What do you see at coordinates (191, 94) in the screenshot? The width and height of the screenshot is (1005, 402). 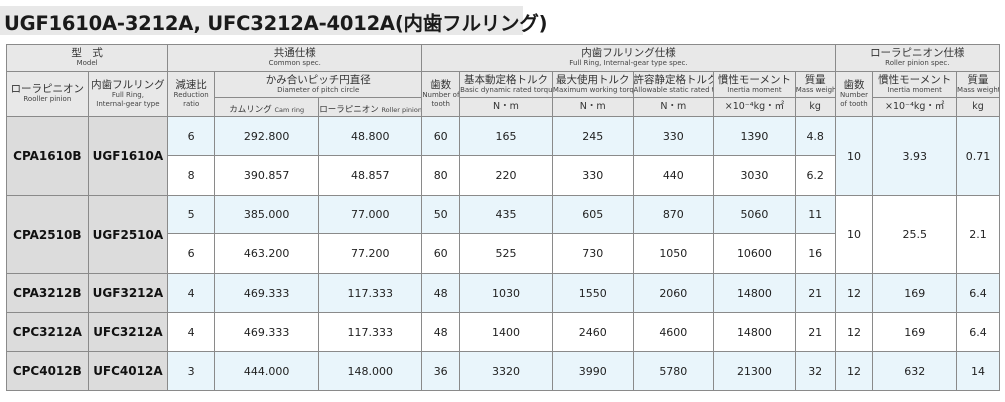 I see `reduction-ratio-col-header: 減速比 Reduction ratio` at bounding box center [191, 94].